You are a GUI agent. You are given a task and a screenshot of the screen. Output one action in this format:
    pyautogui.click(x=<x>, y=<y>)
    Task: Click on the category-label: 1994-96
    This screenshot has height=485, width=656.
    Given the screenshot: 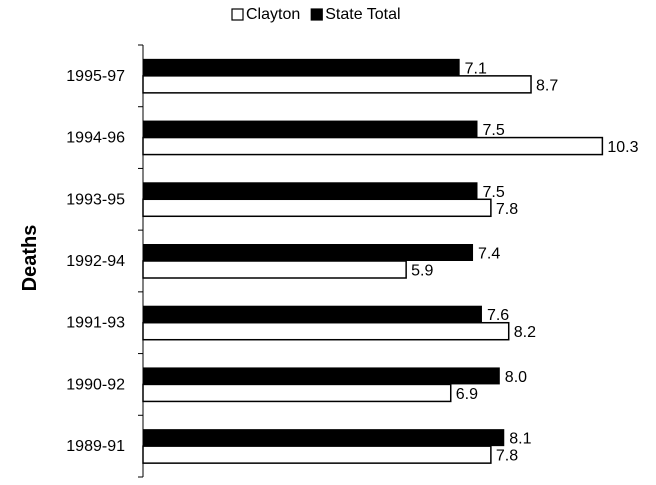 What is the action you would take?
    pyautogui.click(x=95, y=138)
    